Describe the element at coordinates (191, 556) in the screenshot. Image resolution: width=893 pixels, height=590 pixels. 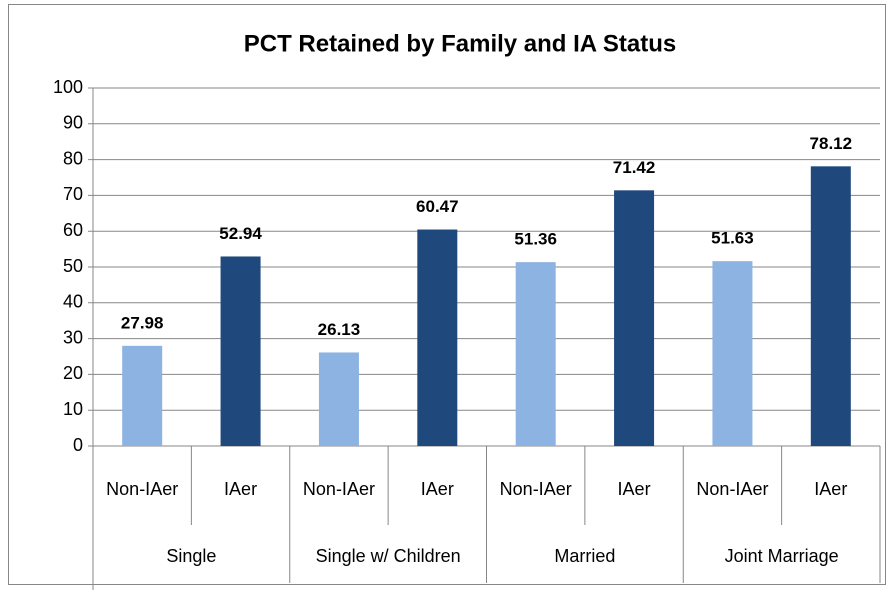
I see `group-label: Single` at that location.